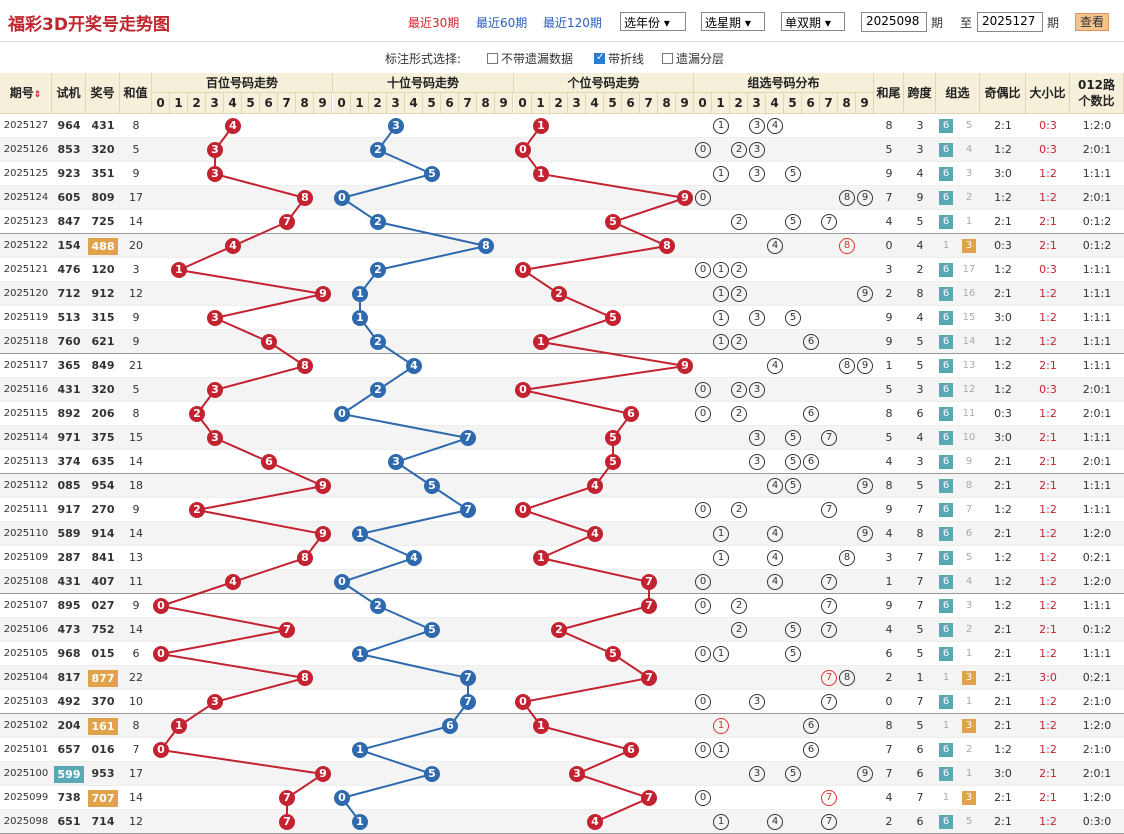 The width and height of the screenshot is (1124, 834). What do you see at coordinates (136, 749) in the screenshot?
I see `sum-cell: 7` at bounding box center [136, 749].